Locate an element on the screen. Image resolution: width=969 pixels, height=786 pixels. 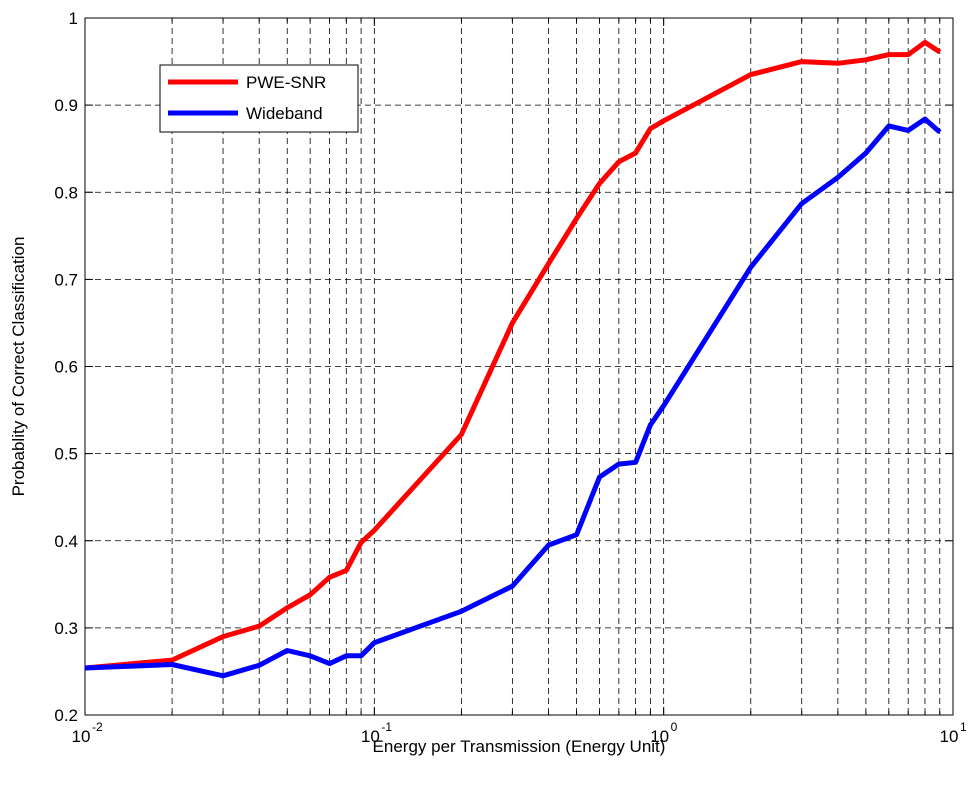
y-tick-label: 0.9 is located at coordinates (66, 105).